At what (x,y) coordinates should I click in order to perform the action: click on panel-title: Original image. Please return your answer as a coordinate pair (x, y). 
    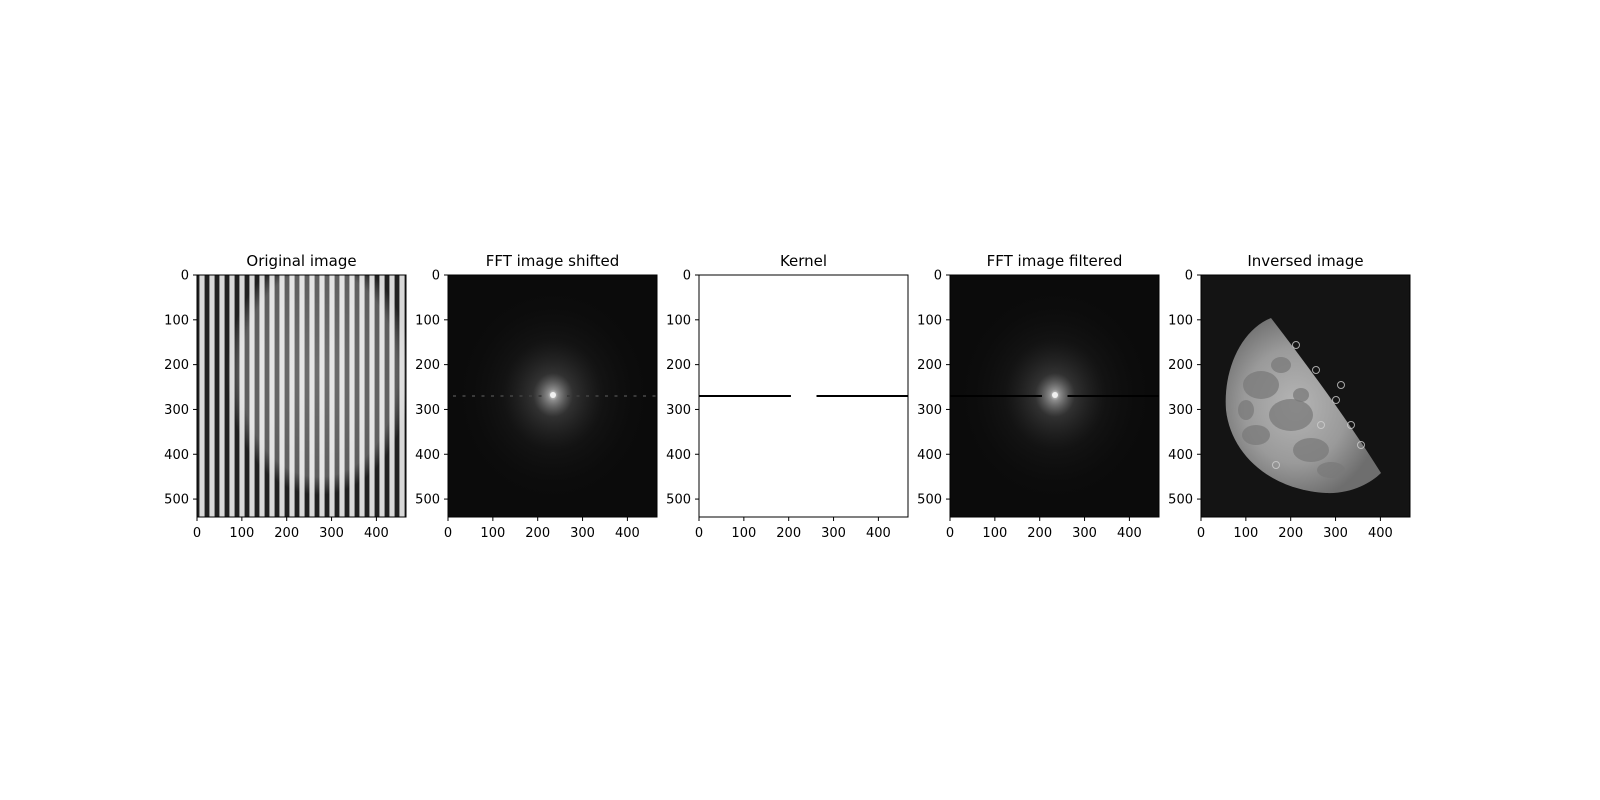
    Looking at the image, I should click on (301, 261).